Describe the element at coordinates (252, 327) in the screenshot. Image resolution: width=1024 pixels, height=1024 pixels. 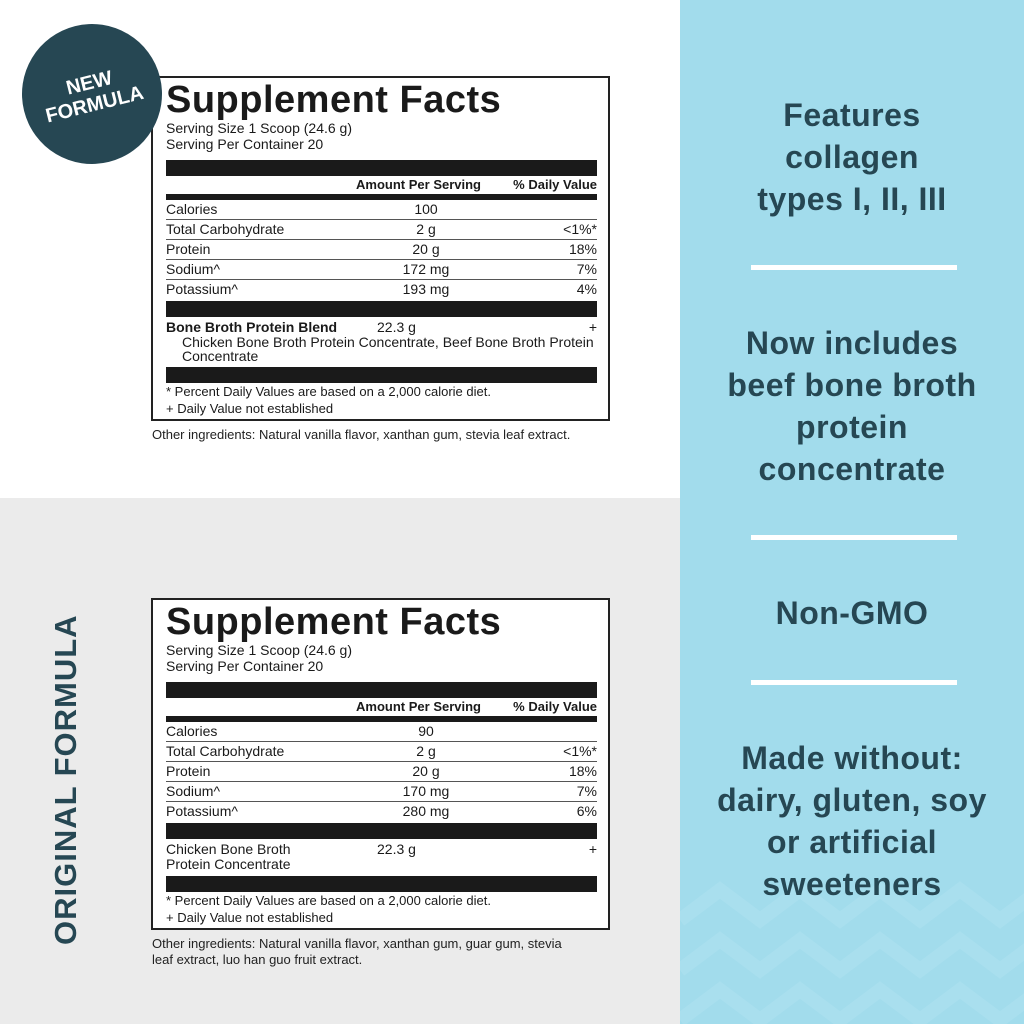
I see `blend-name: Bone Broth Protein Blend` at that location.